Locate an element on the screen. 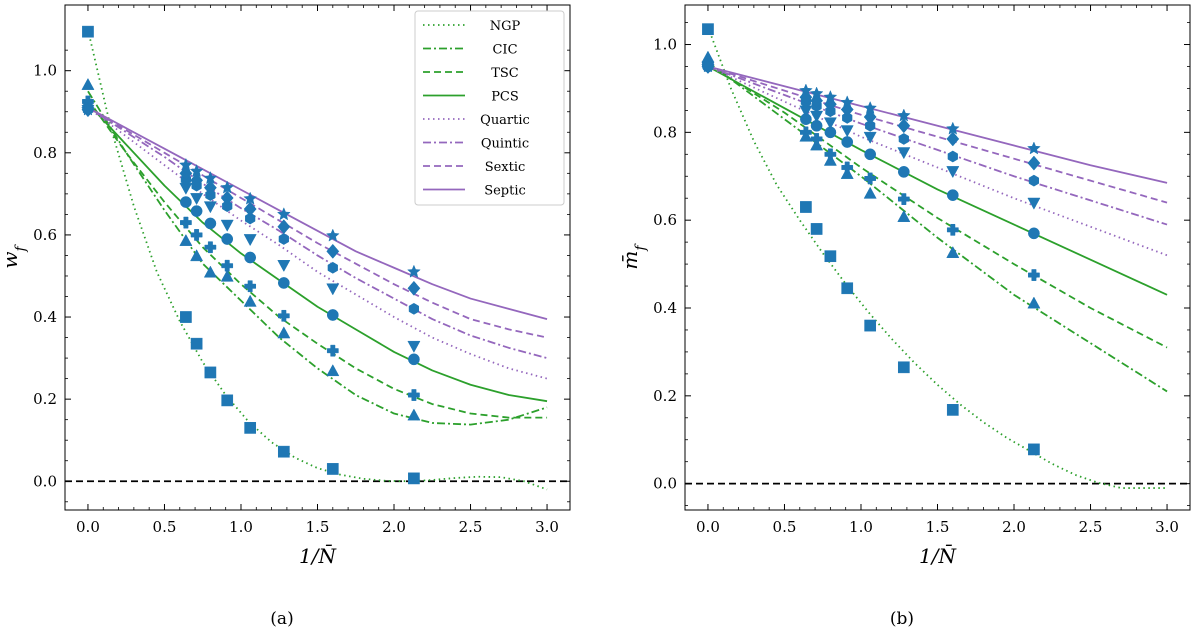 The width and height of the screenshot is (1200, 637). legend-label-septic: Septic is located at coordinates (505, 191).